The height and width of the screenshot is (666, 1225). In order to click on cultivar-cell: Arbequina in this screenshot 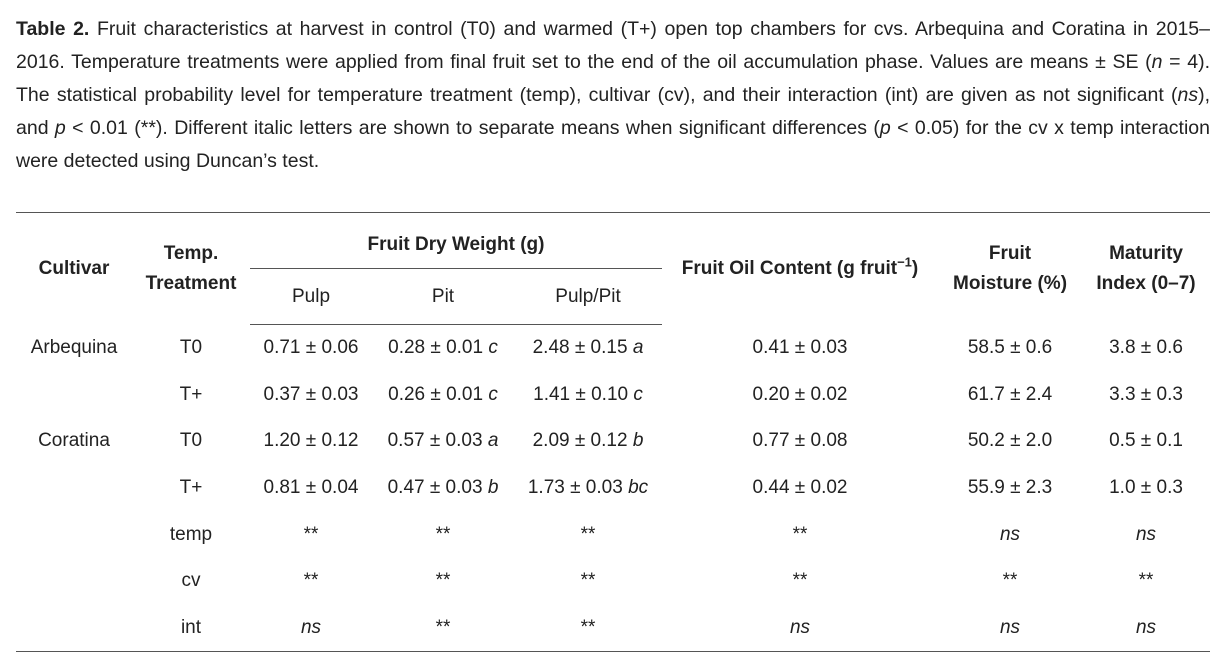, I will do `click(74, 347)`.